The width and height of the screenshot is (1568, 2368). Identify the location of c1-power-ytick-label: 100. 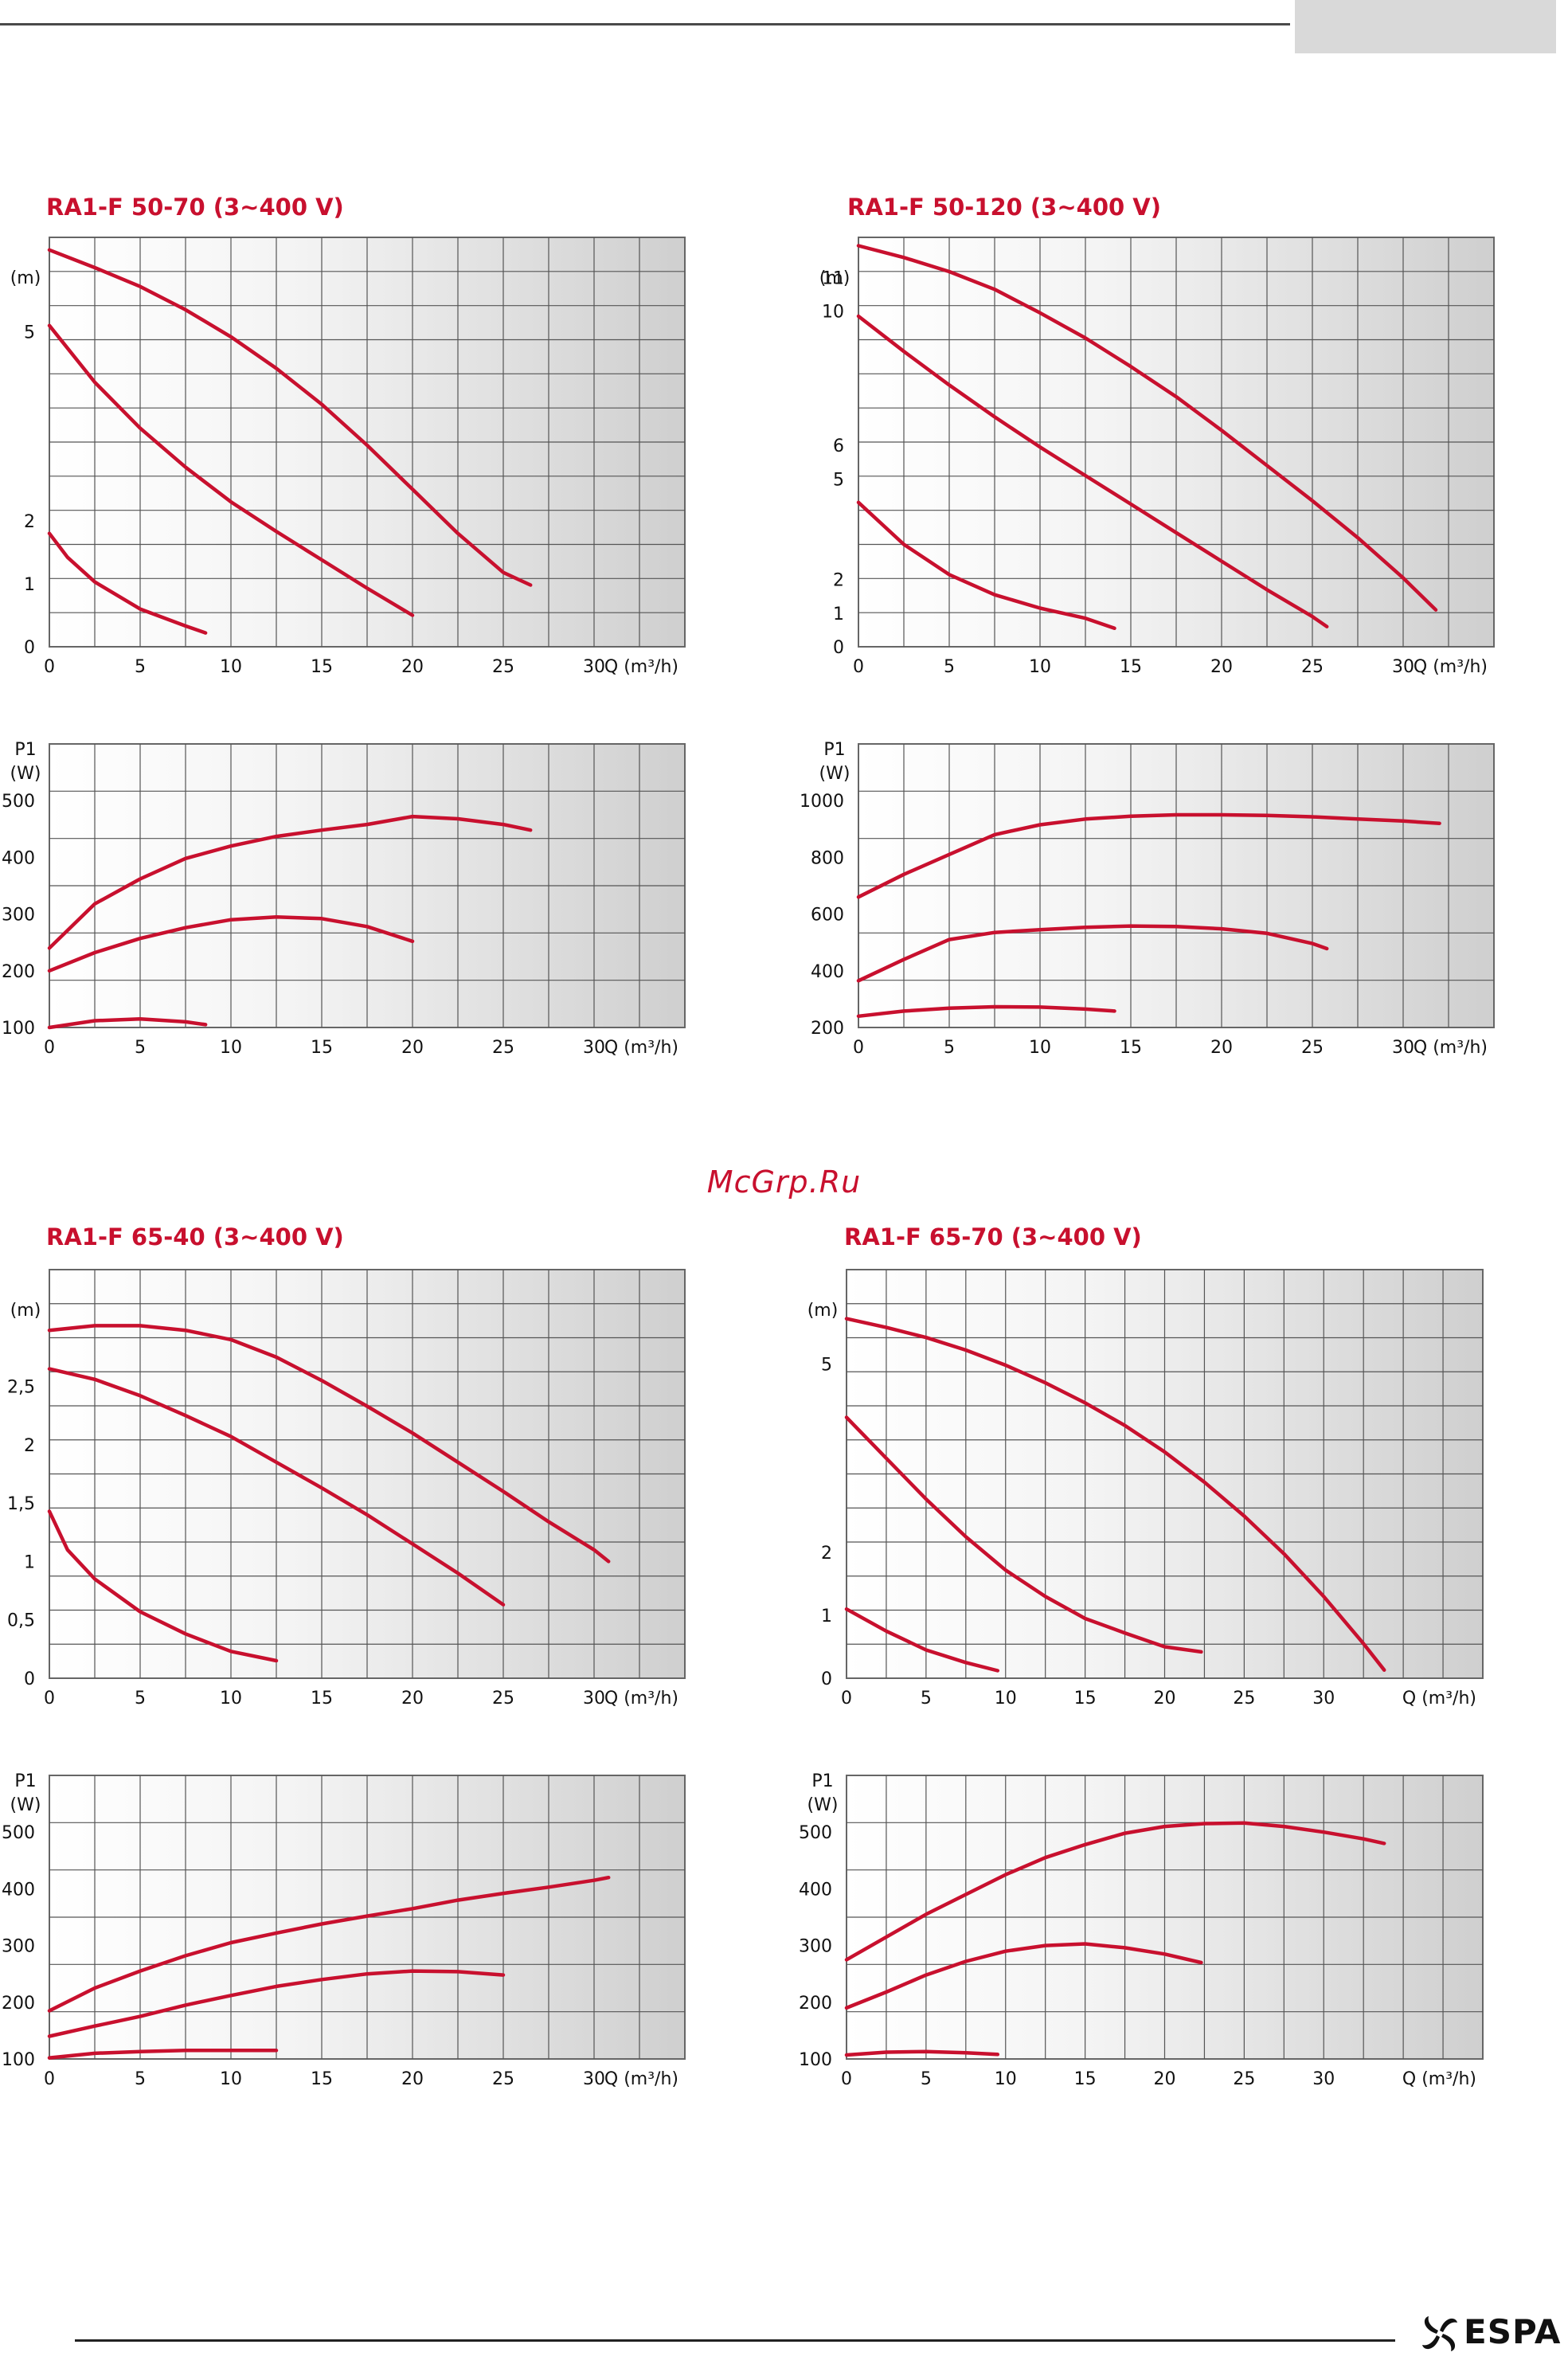
(18, 1029).